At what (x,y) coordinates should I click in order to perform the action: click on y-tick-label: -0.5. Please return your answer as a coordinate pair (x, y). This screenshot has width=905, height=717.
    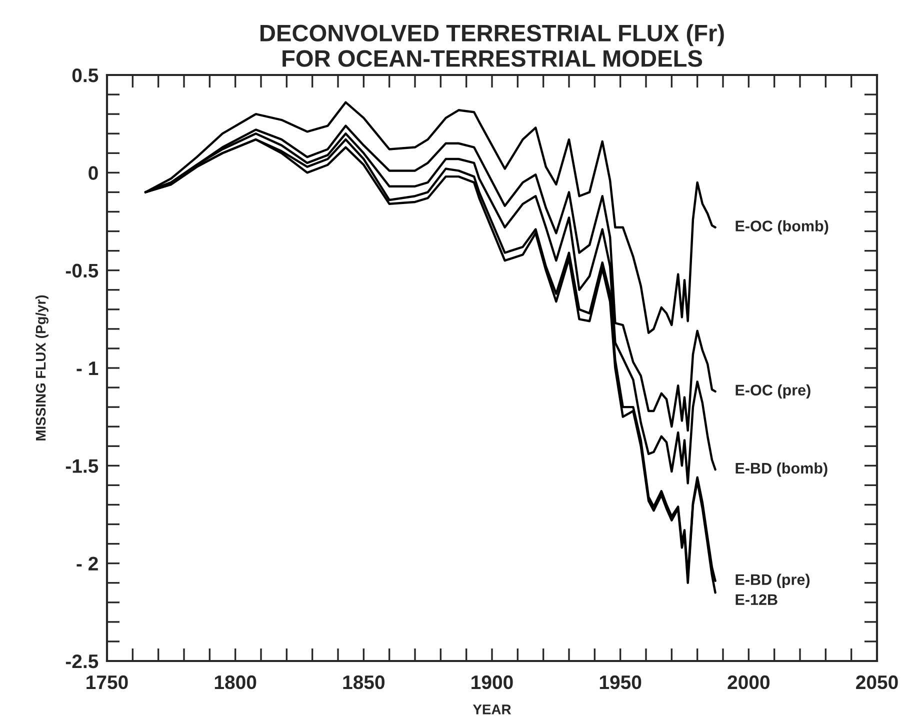
    Looking at the image, I should click on (82, 271).